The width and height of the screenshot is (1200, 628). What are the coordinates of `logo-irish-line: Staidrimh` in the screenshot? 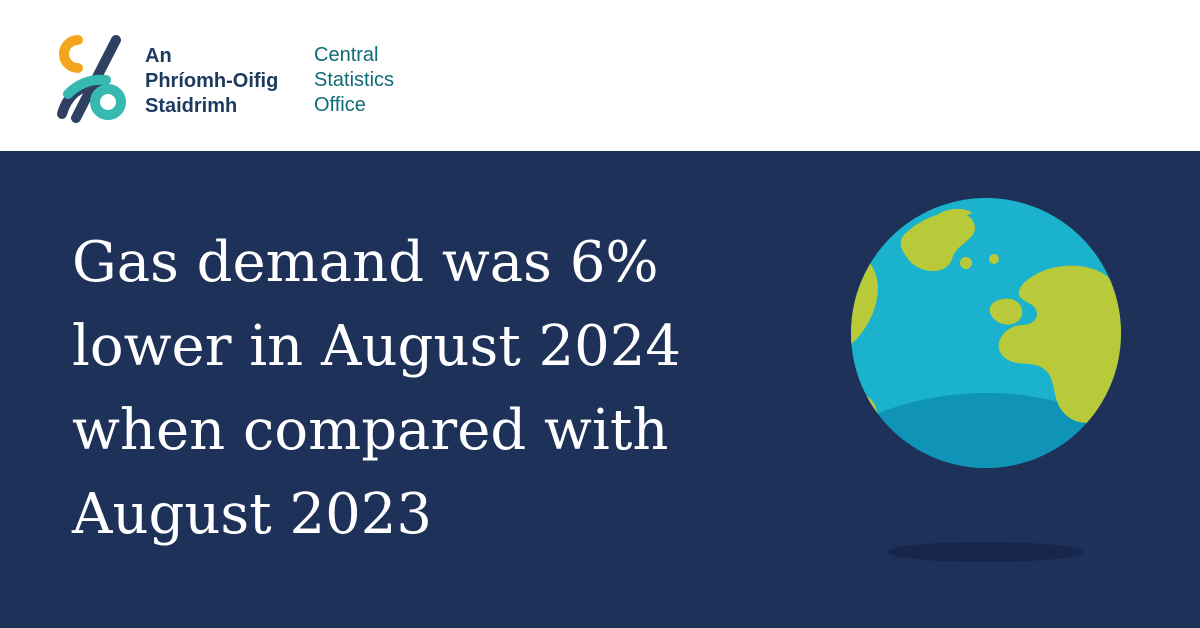 It's located at (191, 106).